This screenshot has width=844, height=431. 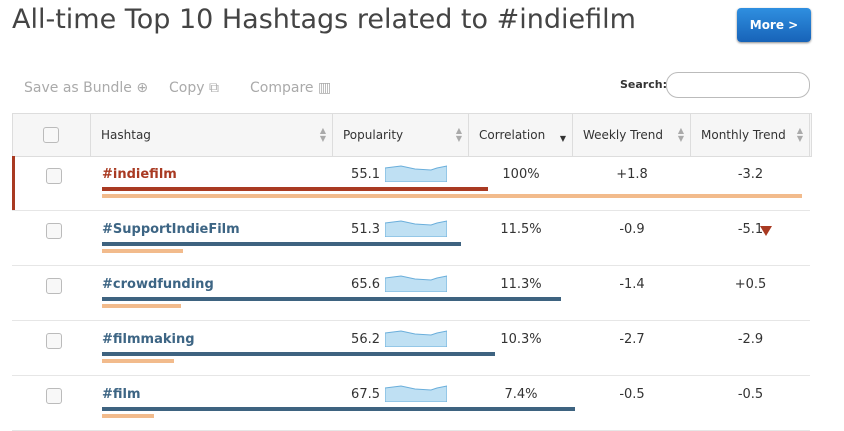 I want to click on column-title: Hashtag, so click(x=126, y=135).